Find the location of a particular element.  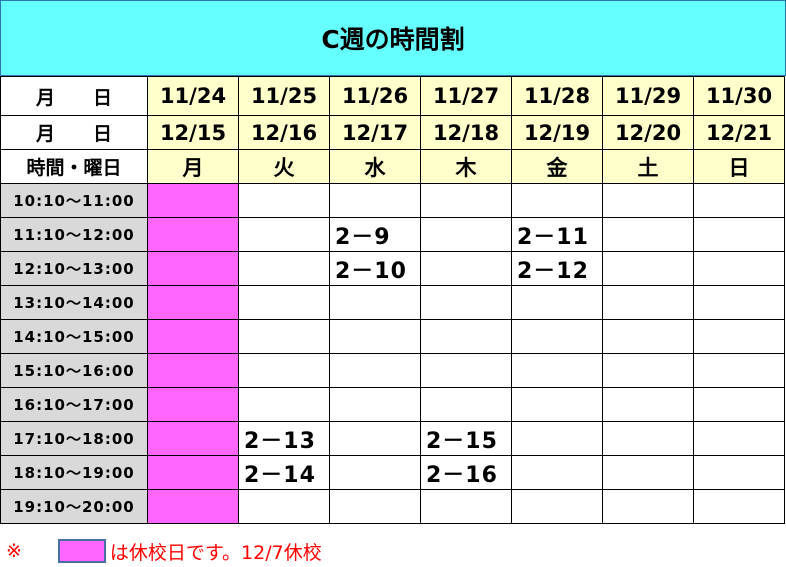

date-cell: 11/24 is located at coordinates (193, 96).